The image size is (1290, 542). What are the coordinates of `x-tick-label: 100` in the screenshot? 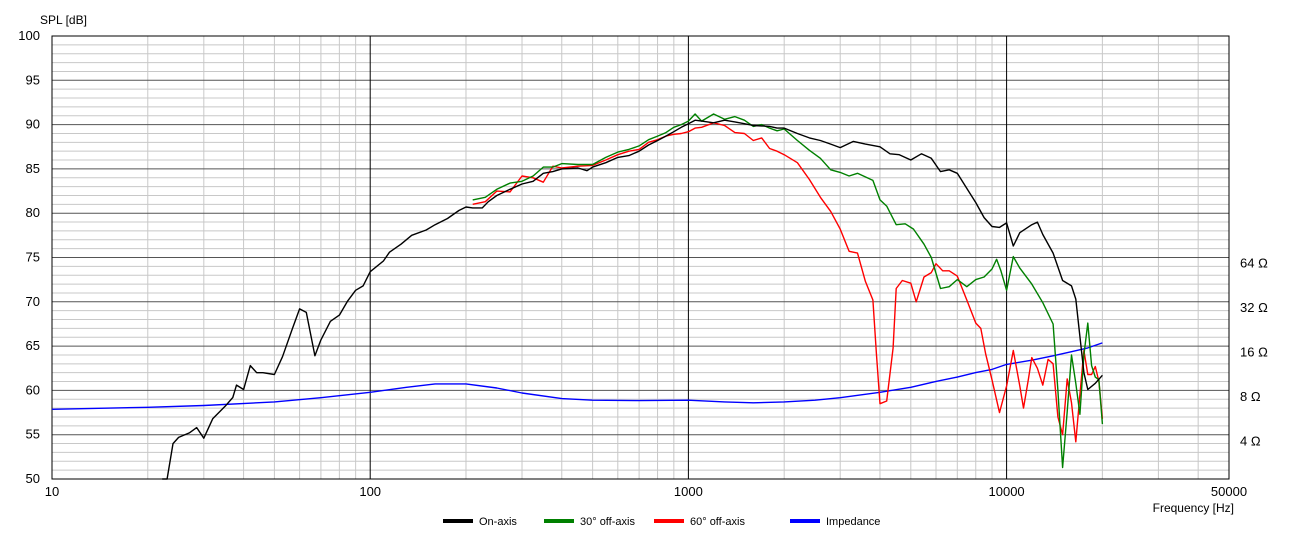 It's located at (370, 491).